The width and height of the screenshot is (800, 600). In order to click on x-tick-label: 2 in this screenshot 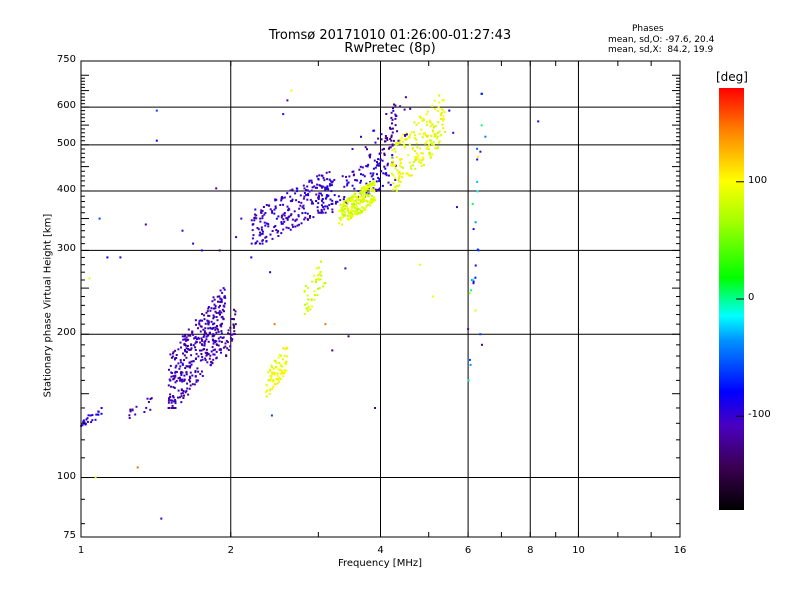, I will do `click(230, 550)`.